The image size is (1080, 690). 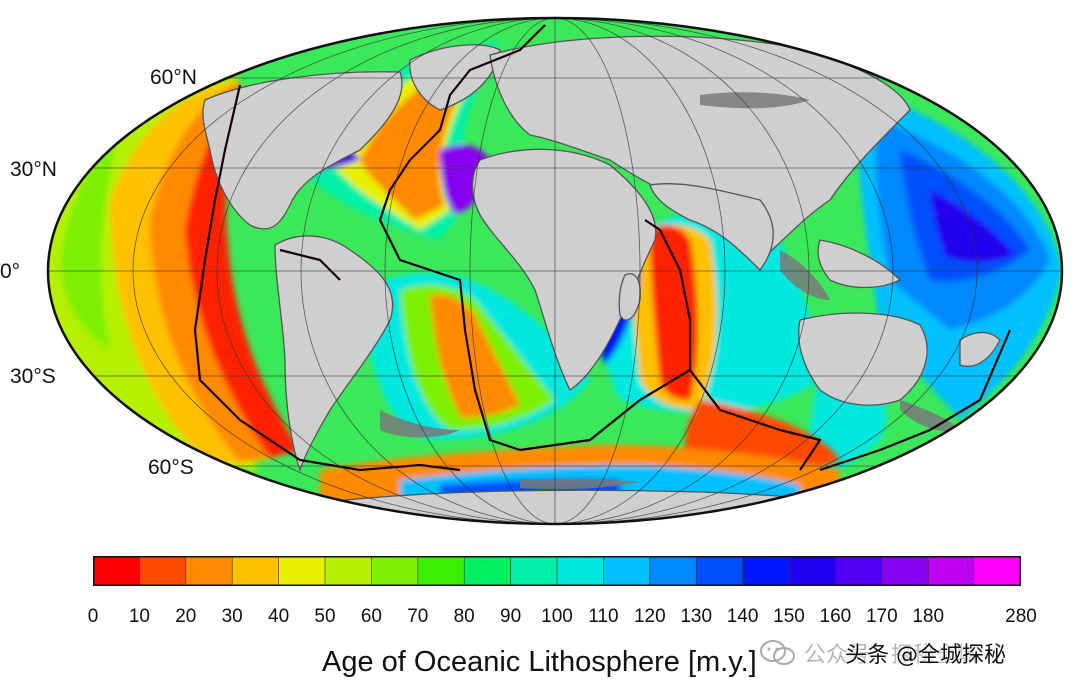 What do you see at coordinates (881, 616) in the screenshot?
I see `colorbar-tick-label: 170` at bounding box center [881, 616].